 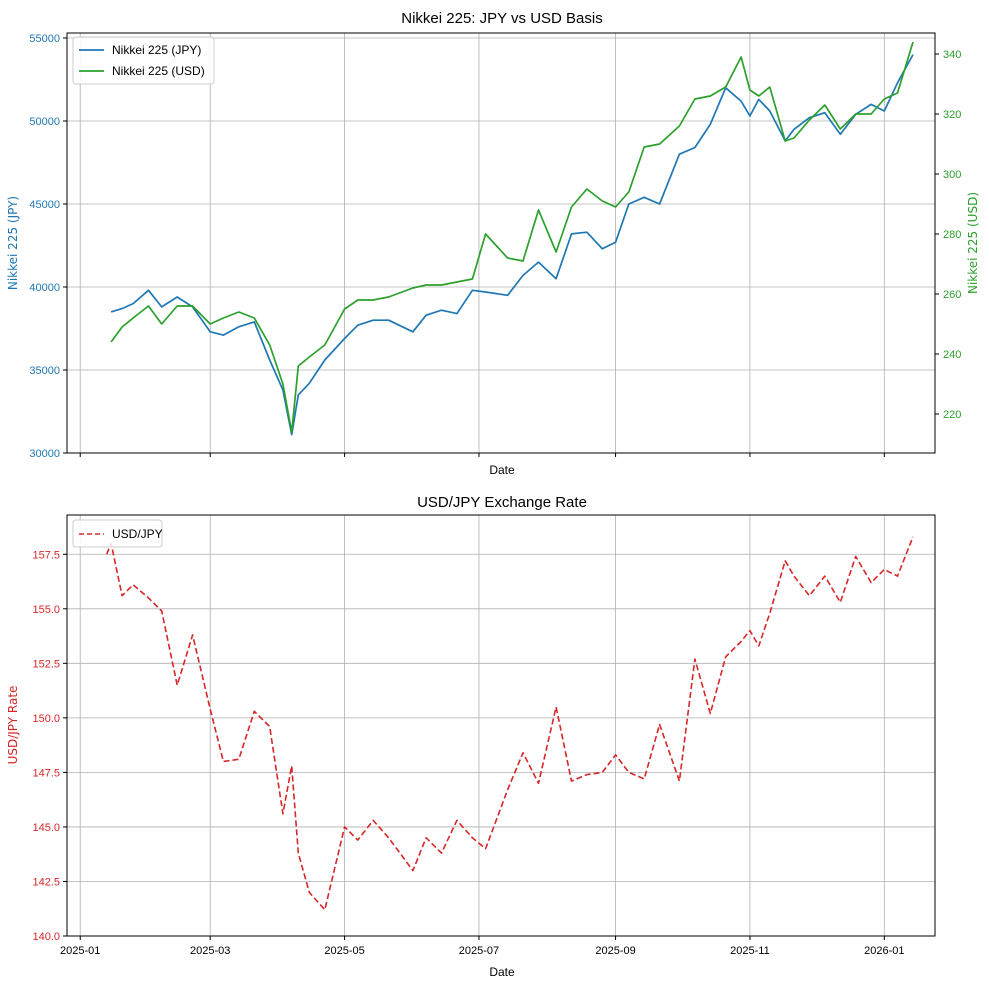 I want to click on bottom-legend-box, so click(x=117, y=533).